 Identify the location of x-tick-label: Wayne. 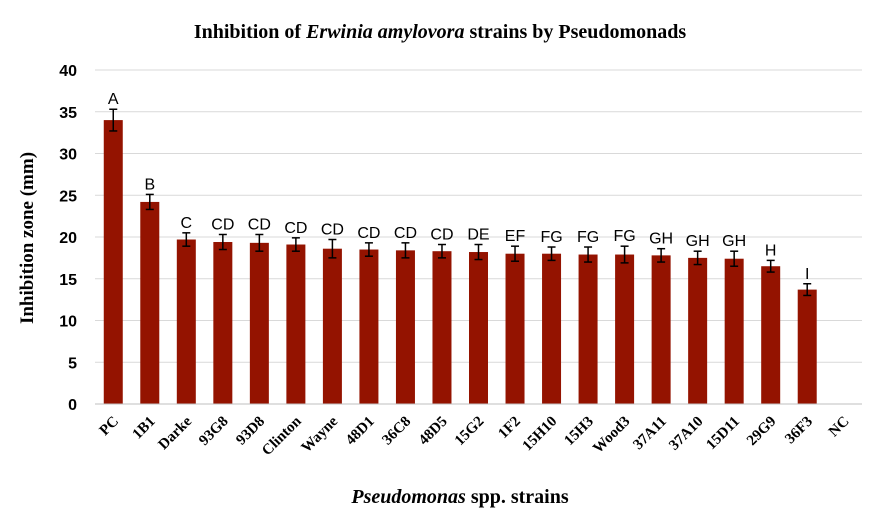
(320, 434).